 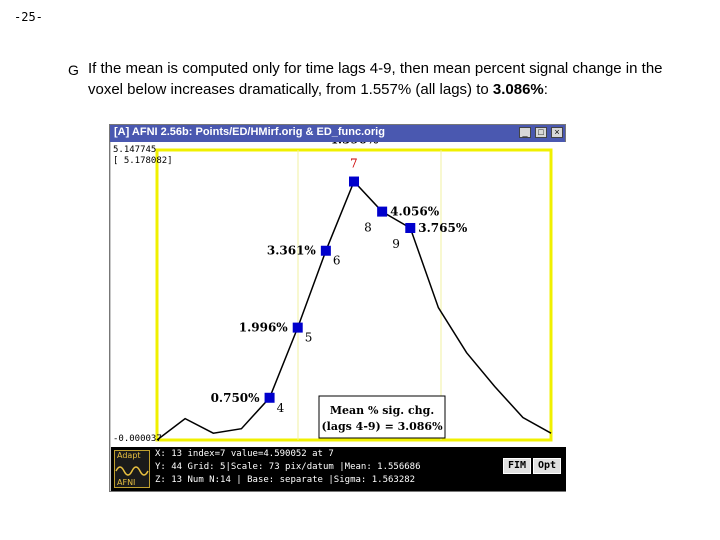 I want to click on value-label-9: 3.765%, so click(x=443, y=228).